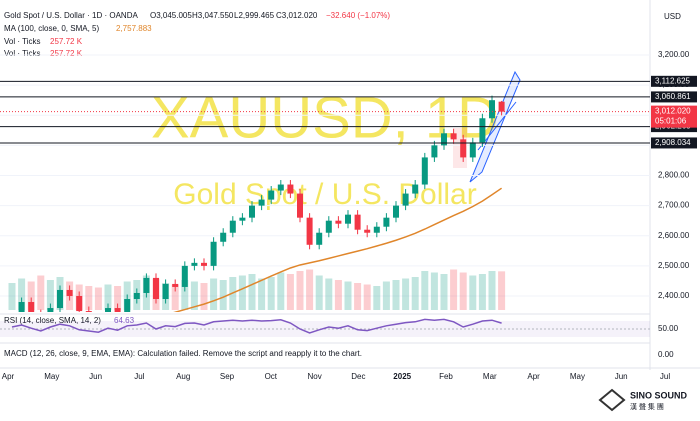  What do you see at coordinates (171, 15) in the screenshot?
I see `ohlc-value: O3,045.005` at bounding box center [171, 15].